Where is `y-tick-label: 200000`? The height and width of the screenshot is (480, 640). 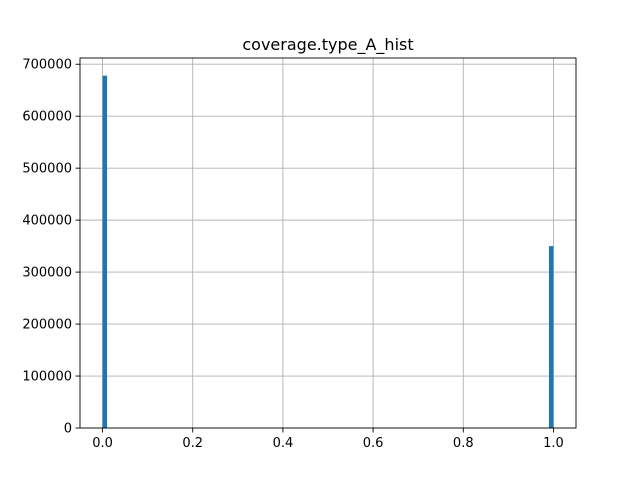 y-tick-label: 200000 is located at coordinates (47, 325).